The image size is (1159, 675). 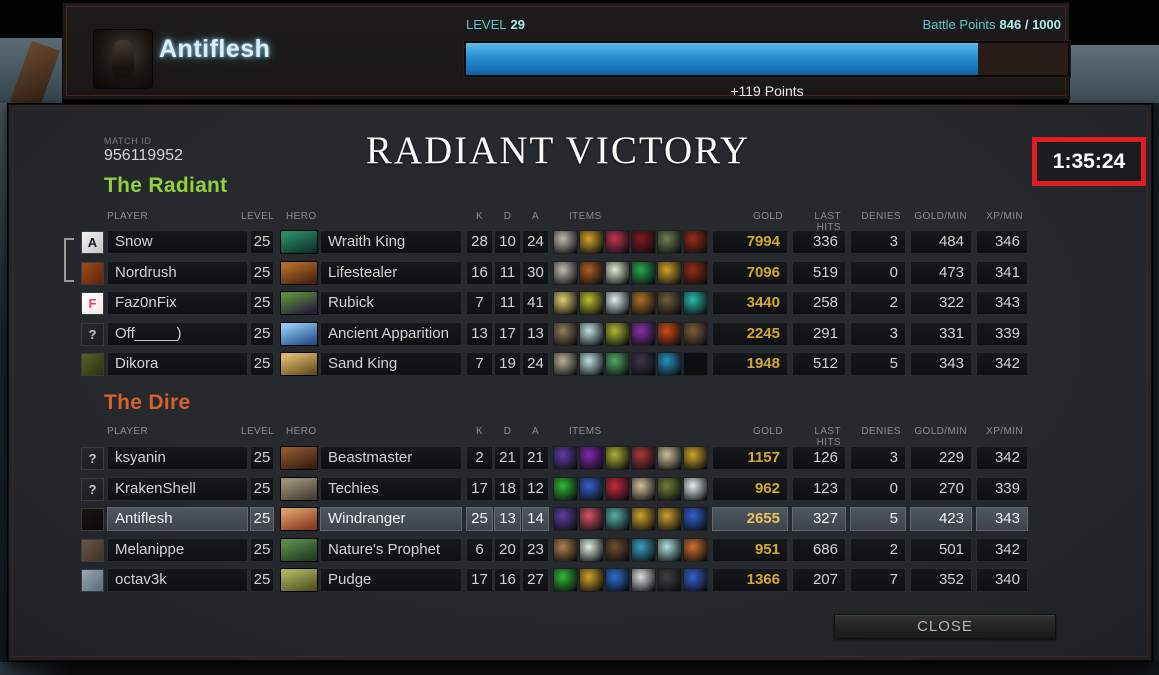 I want to click on gold-value: 1366, so click(x=750, y=580).